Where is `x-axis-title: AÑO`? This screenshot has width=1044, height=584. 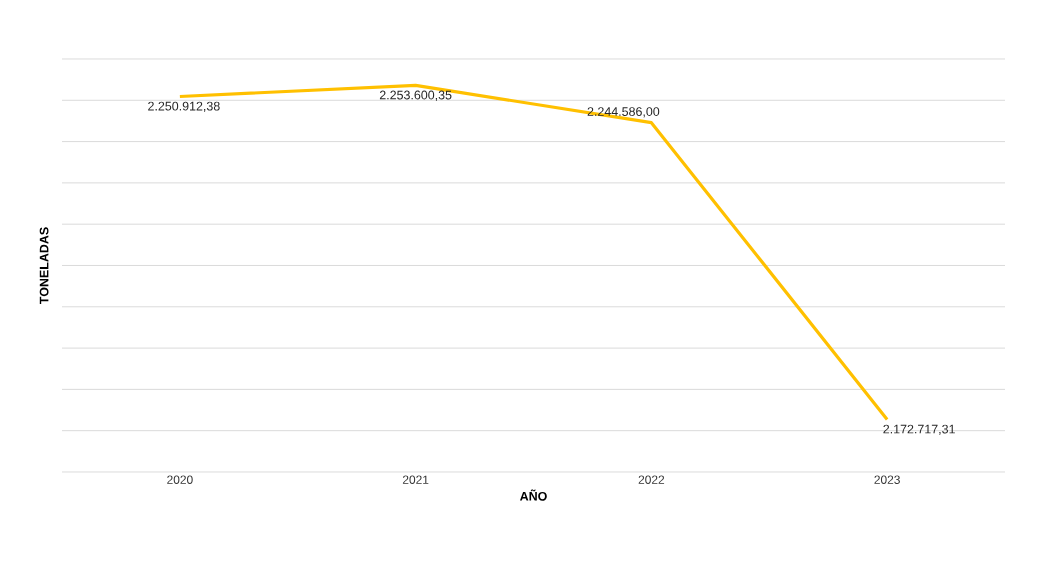 x-axis-title: AÑO is located at coordinates (533, 495).